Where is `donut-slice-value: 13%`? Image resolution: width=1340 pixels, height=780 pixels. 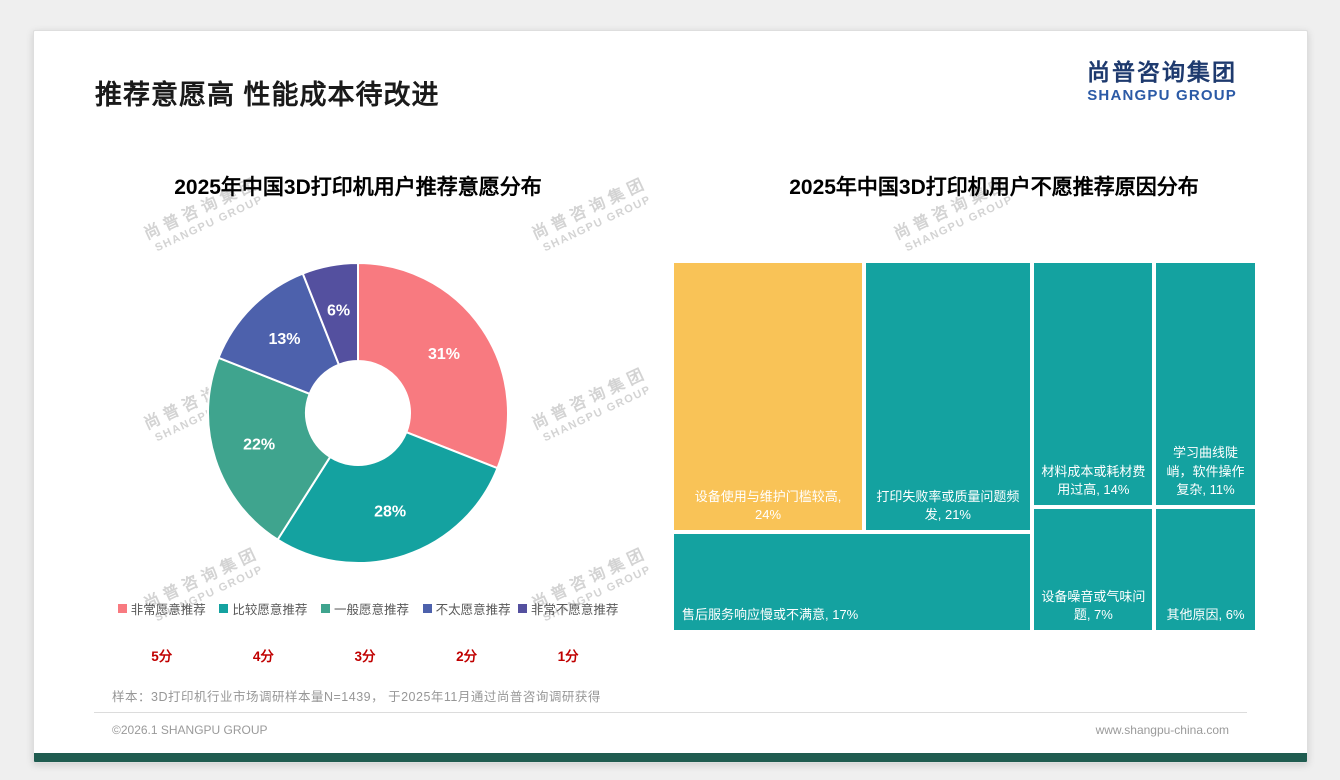
donut-slice-value: 13% is located at coordinates (284, 339).